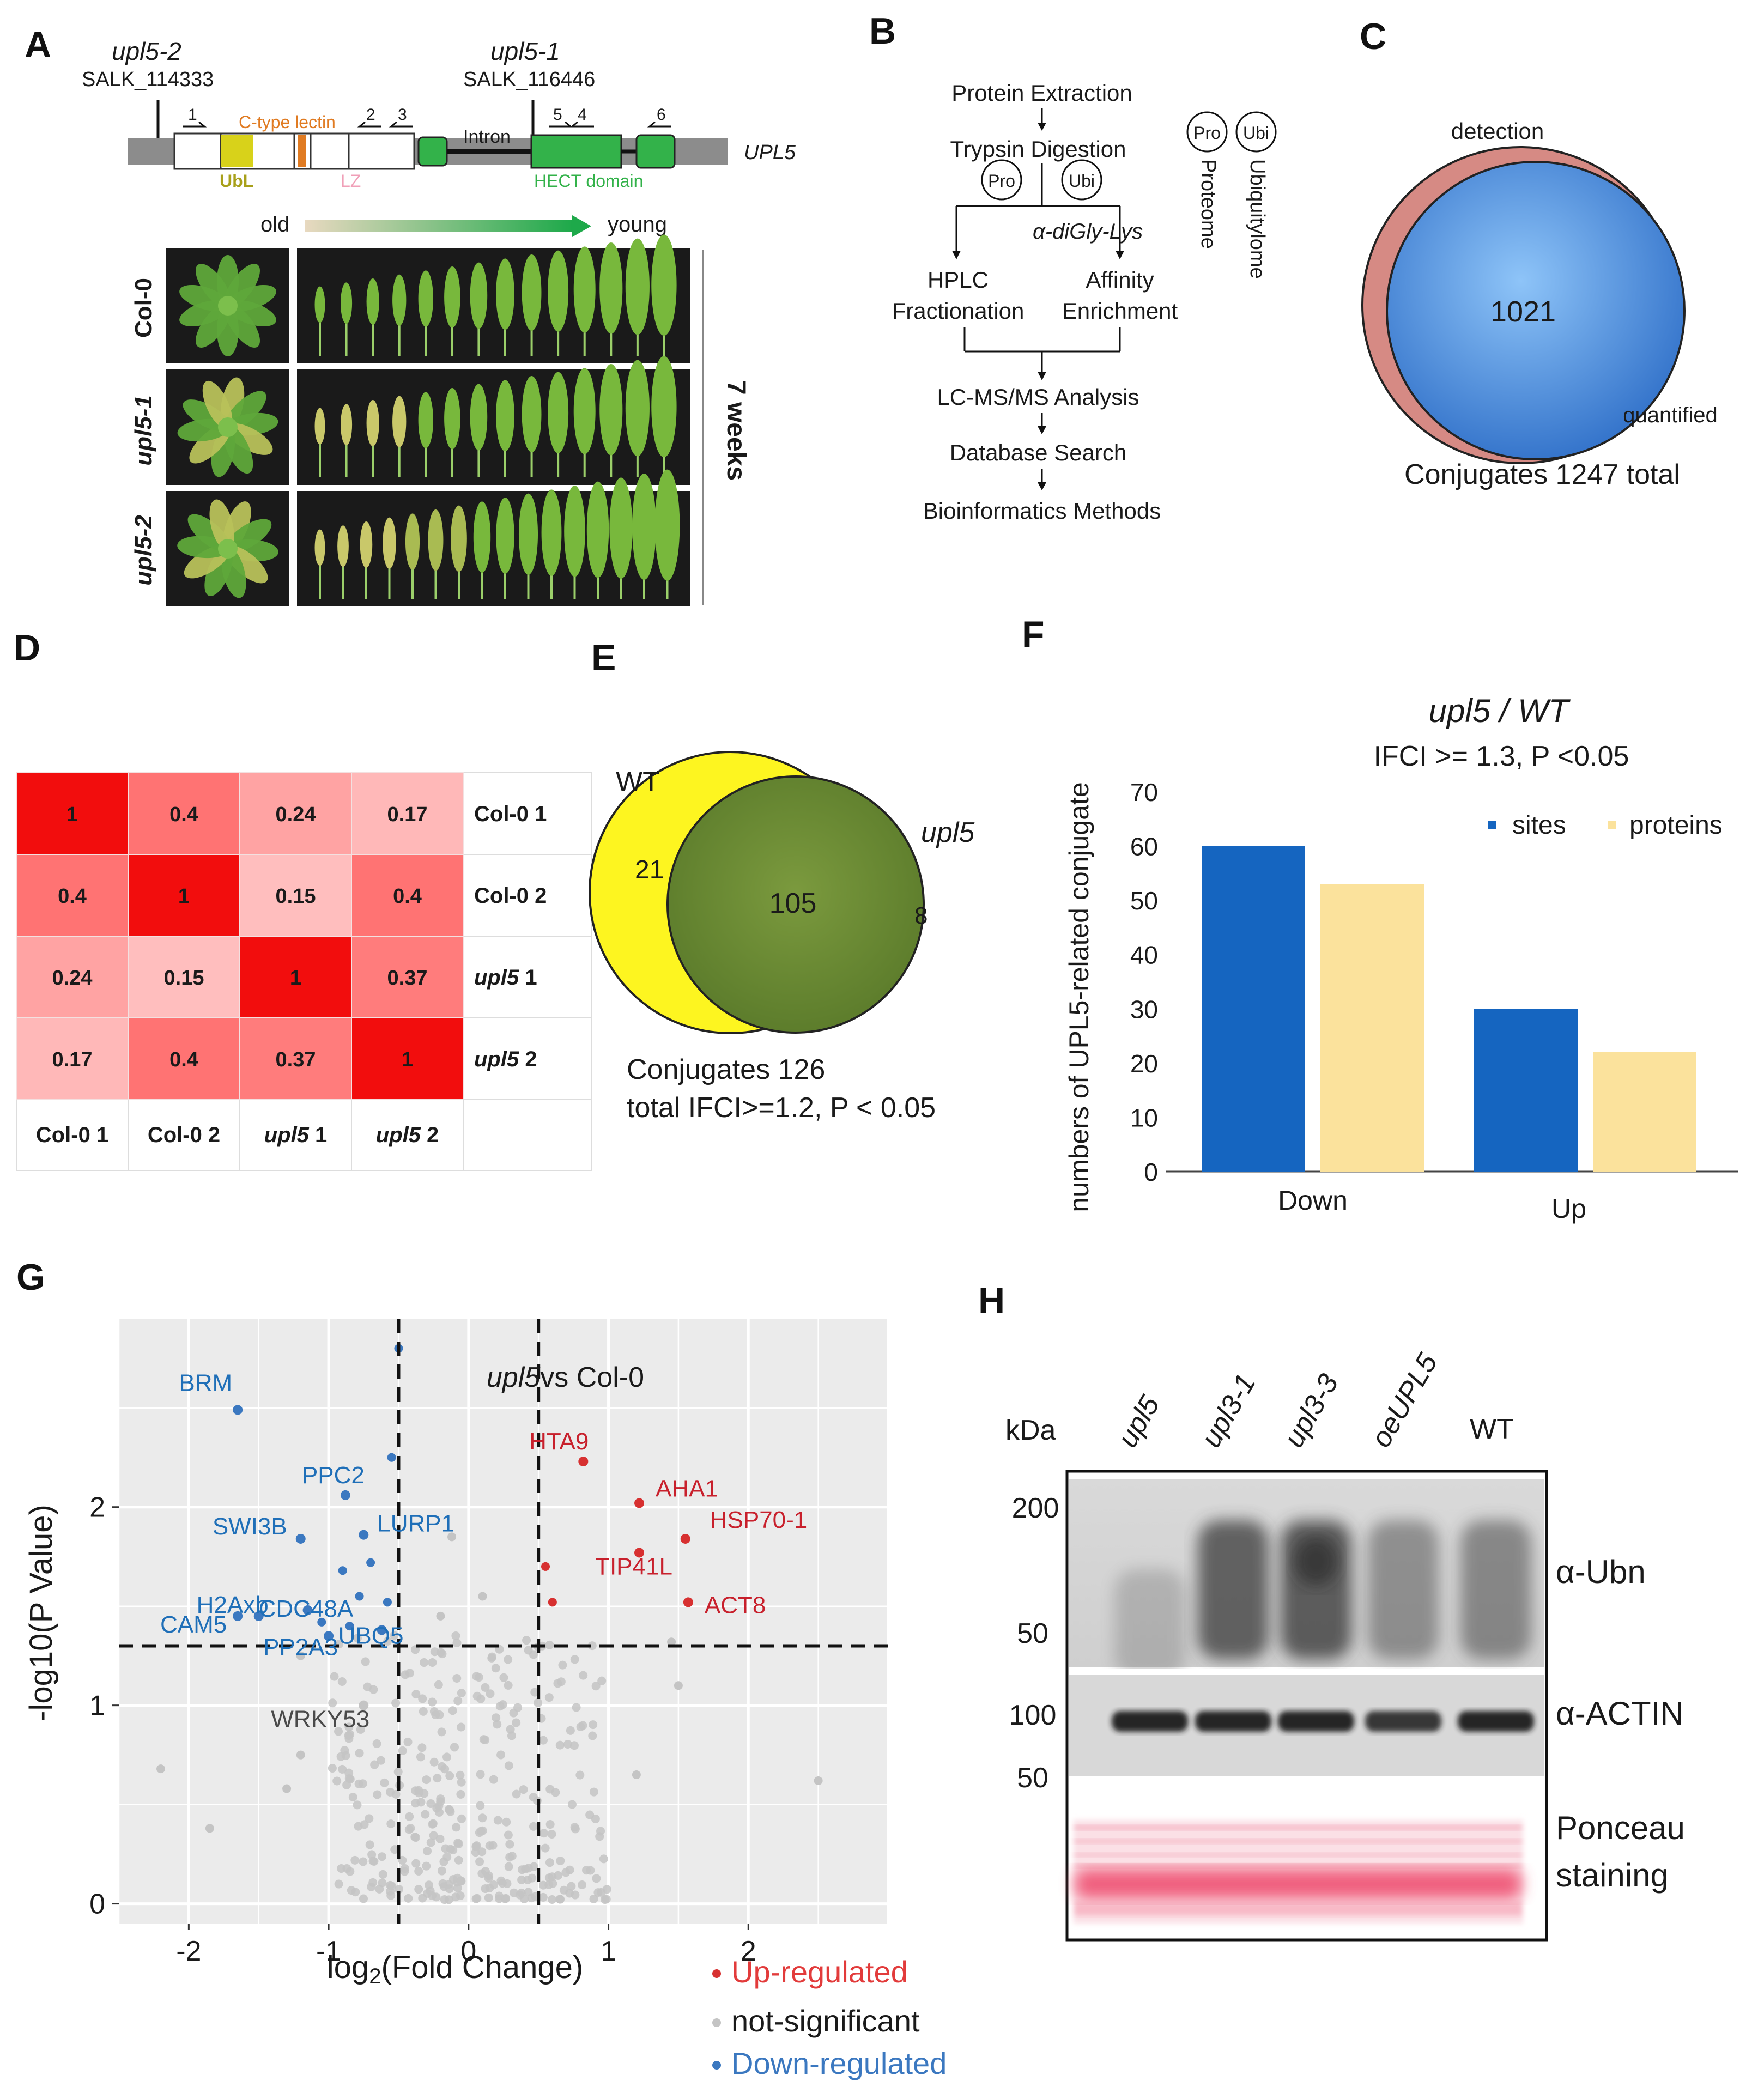  Describe the element at coordinates (581, 226) in the screenshot. I see `age-arrowhead` at that location.